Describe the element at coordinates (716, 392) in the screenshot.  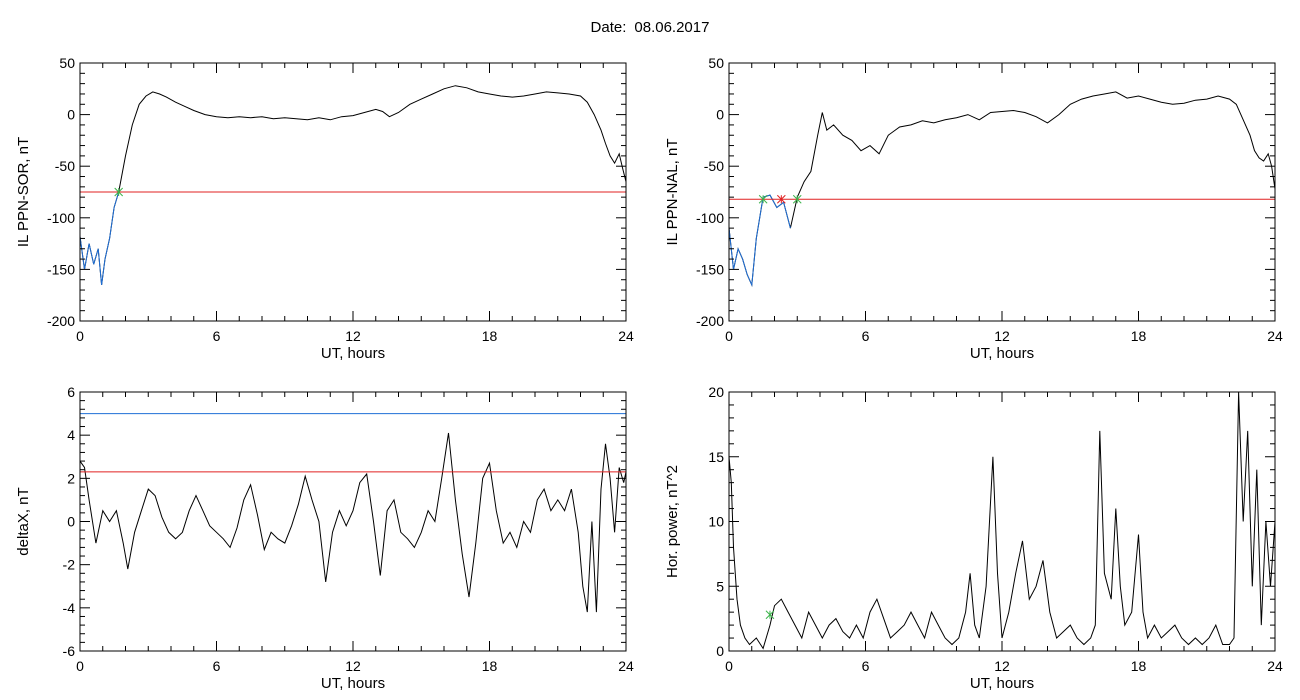
I see `y-tick-label: 20` at that location.